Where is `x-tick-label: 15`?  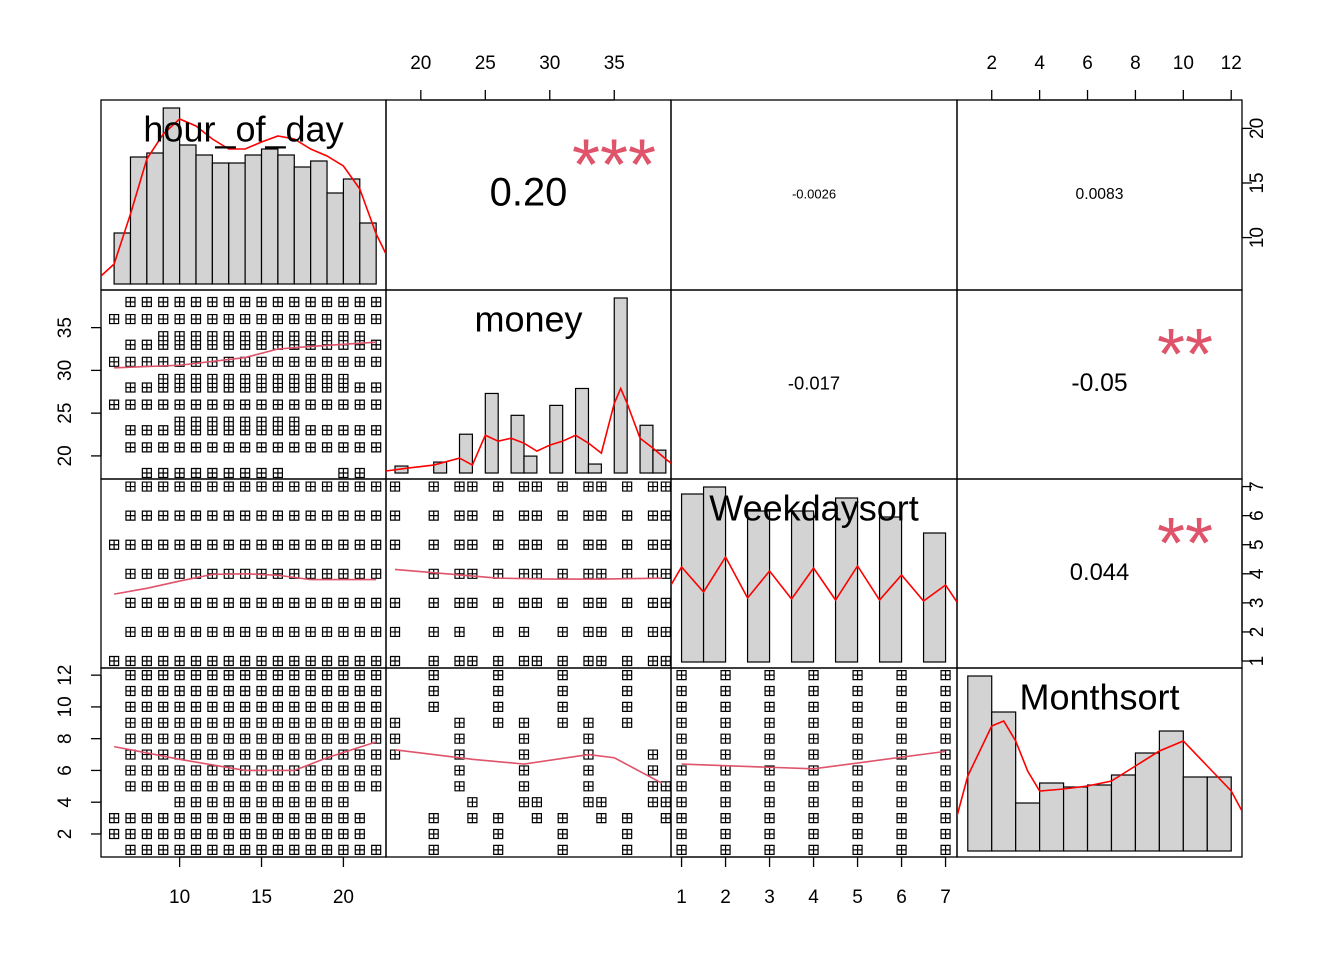
x-tick-label: 15 is located at coordinates (261, 897).